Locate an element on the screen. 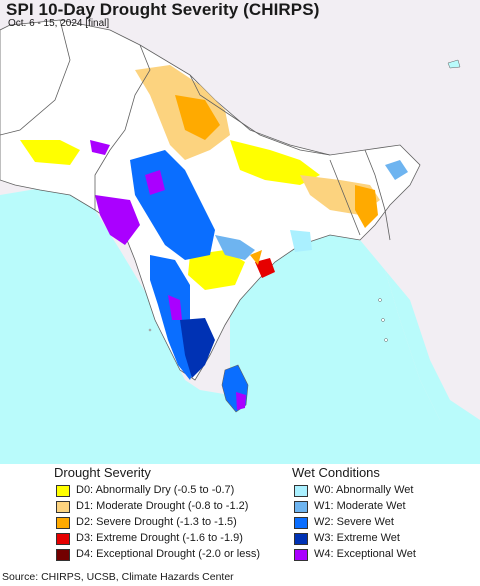 This screenshot has height=586, width=480. wet-w3-tamil-nadu is located at coordinates (197, 348).